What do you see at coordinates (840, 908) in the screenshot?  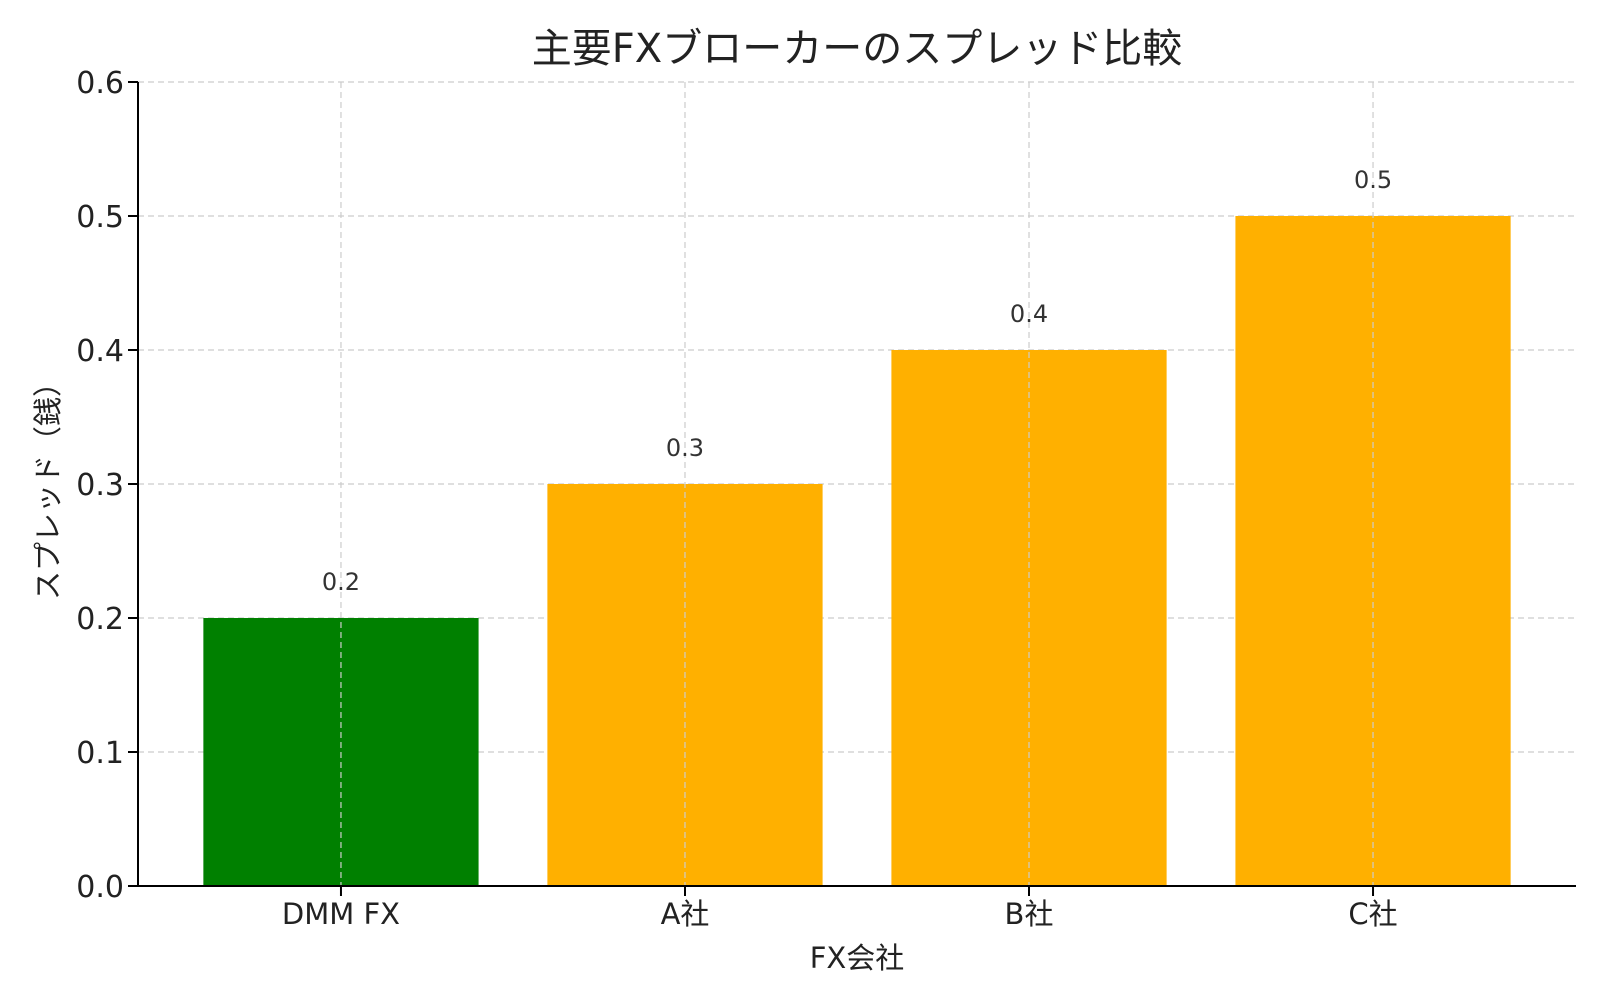 I see `x-ticks: DMM FX A社 B社 C社` at bounding box center [840, 908].